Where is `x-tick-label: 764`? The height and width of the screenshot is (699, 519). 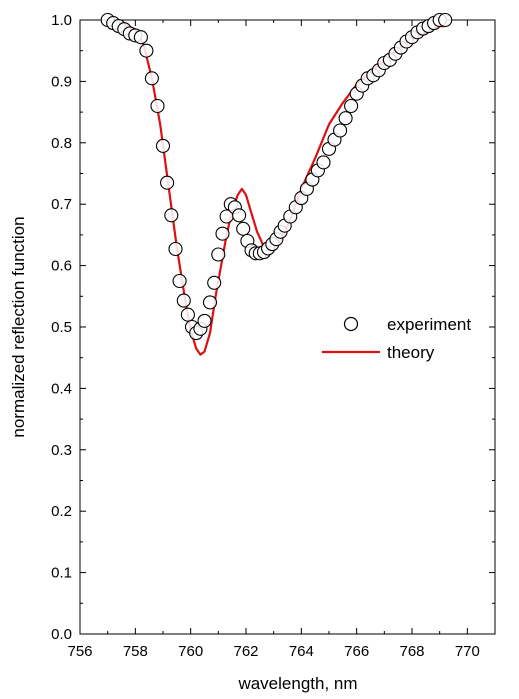 x-tick-label: 764 is located at coordinates (301, 651).